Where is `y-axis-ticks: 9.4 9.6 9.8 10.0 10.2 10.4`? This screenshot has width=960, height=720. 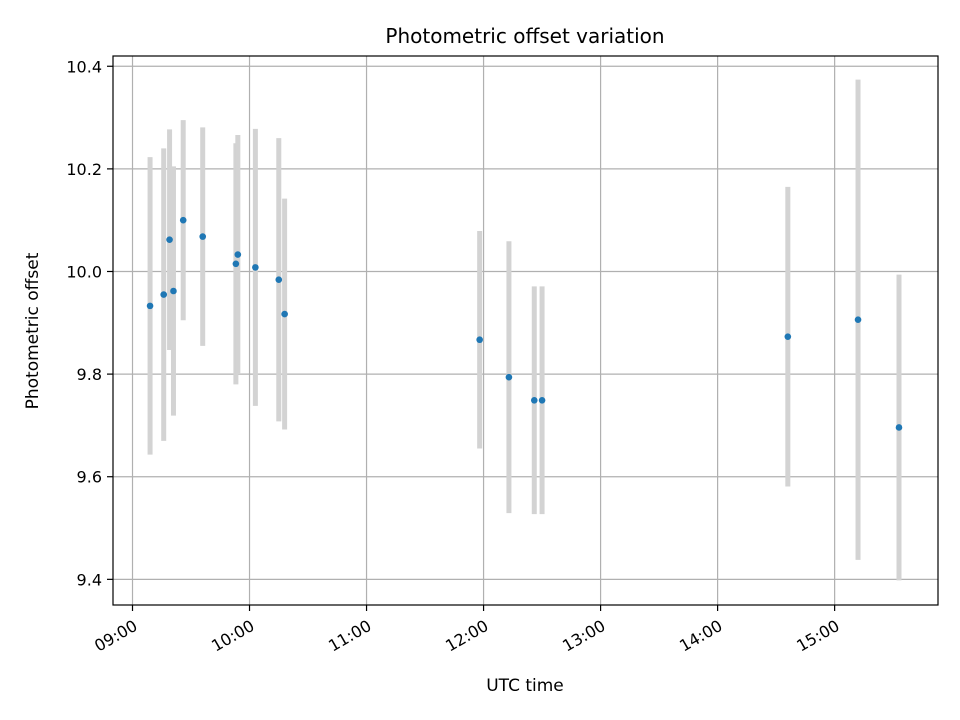 y-axis-ticks: 9.4 9.6 9.8 10.0 10.2 10.4 is located at coordinates (89, 323).